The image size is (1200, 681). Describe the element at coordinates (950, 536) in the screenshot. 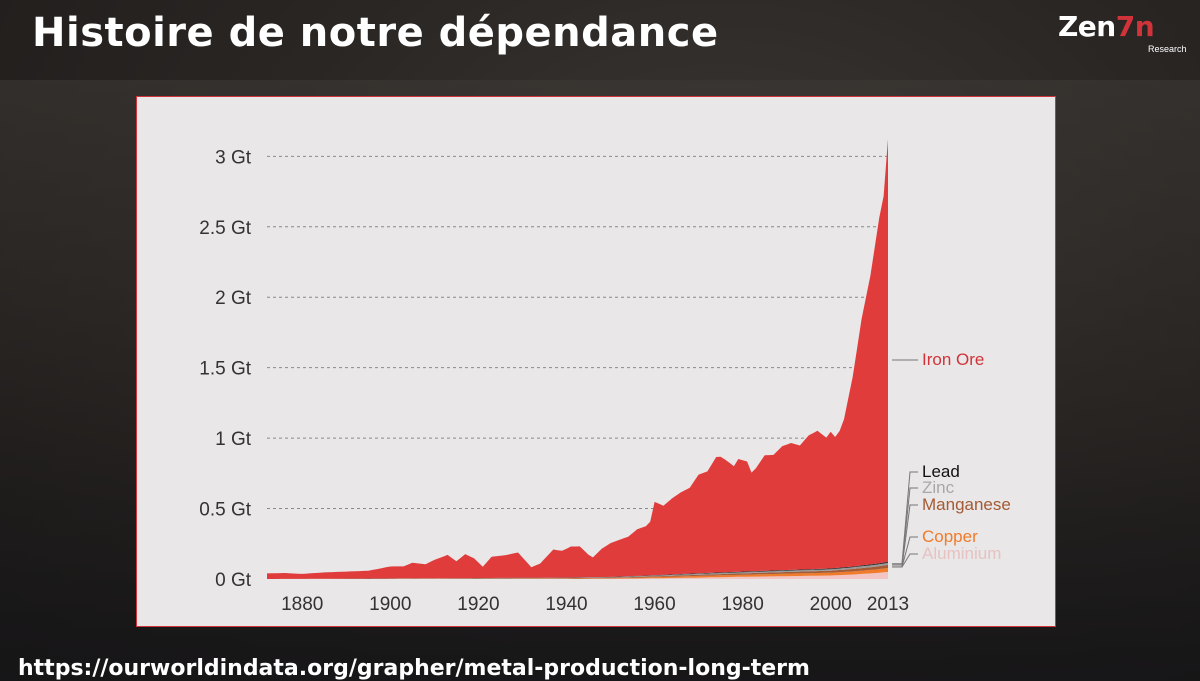

I see `series-label-copper: Copper` at that location.